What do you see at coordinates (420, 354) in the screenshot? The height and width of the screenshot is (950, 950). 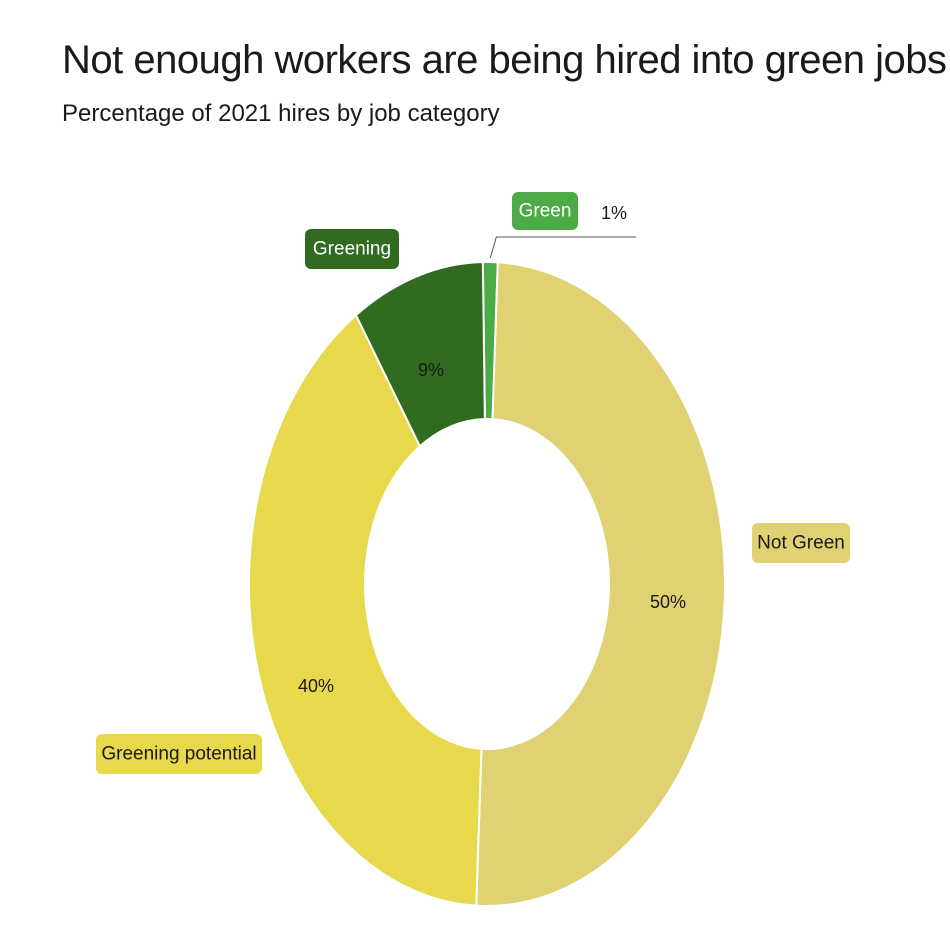 I see `slice-greening` at bounding box center [420, 354].